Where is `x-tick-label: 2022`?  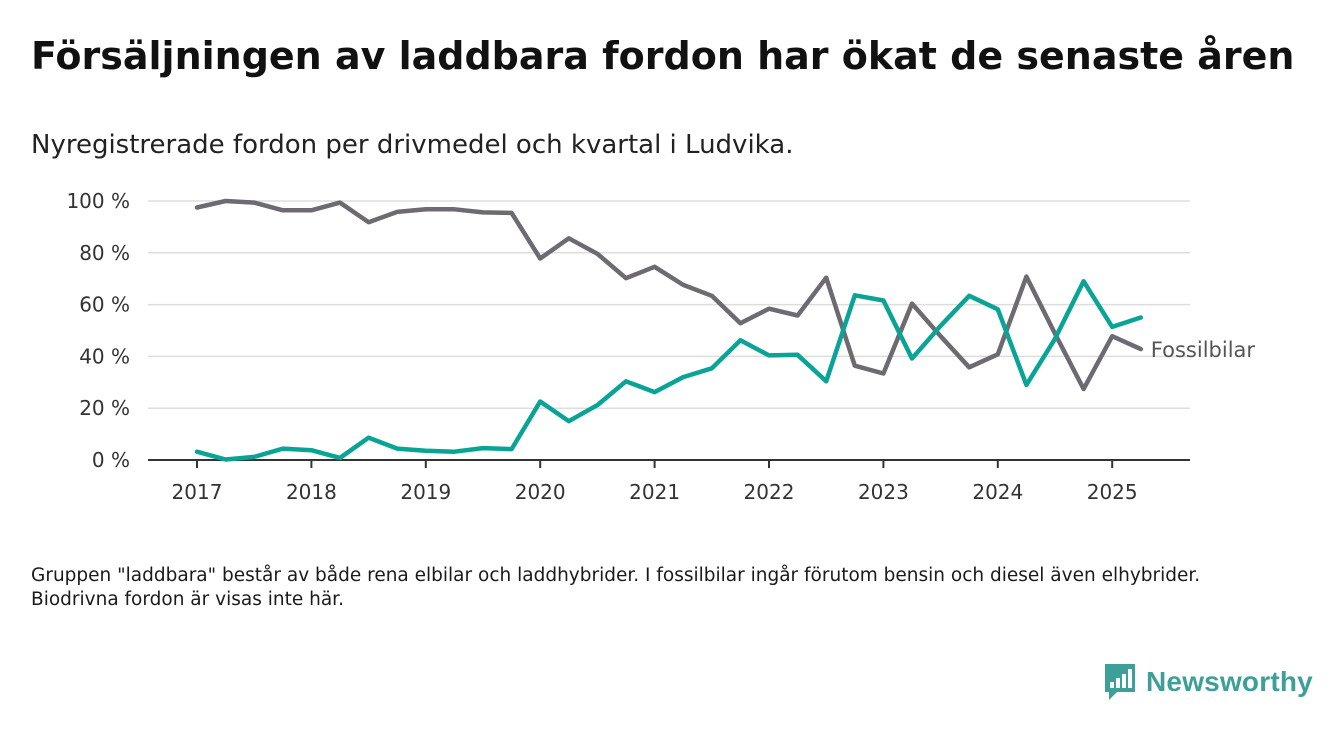 x-tick-label: 2022 is located at coordinates (769, 492).